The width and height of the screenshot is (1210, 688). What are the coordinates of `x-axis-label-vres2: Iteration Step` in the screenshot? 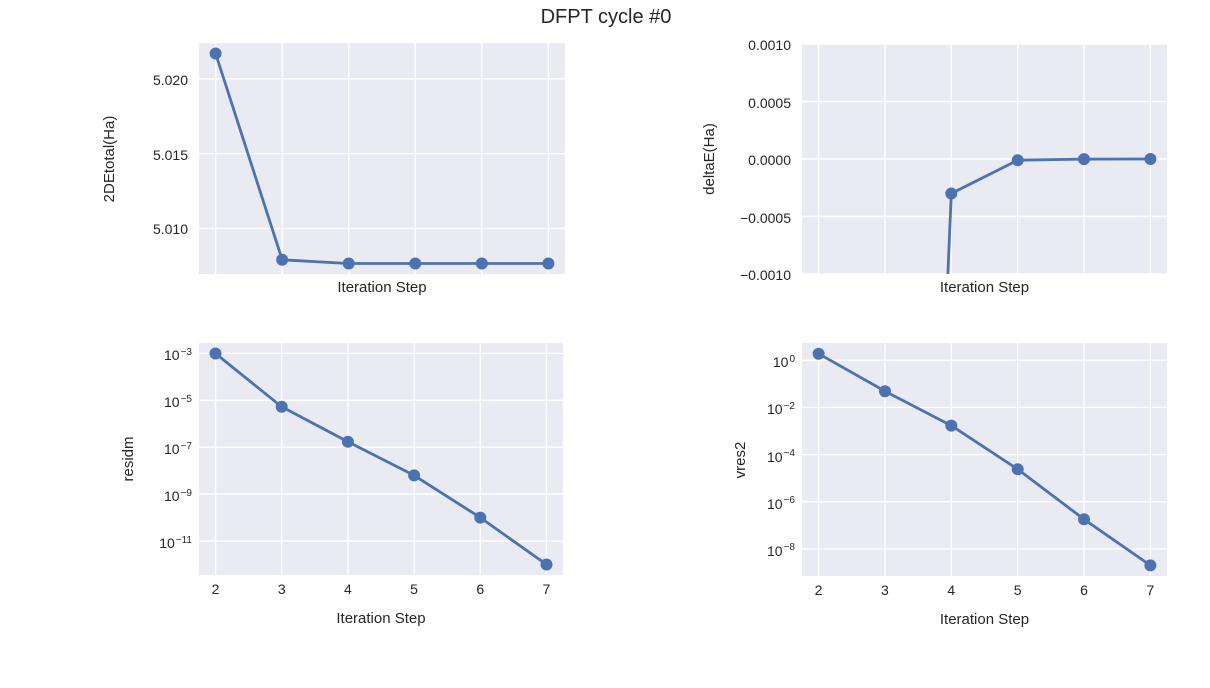 It's located at (984, 619).